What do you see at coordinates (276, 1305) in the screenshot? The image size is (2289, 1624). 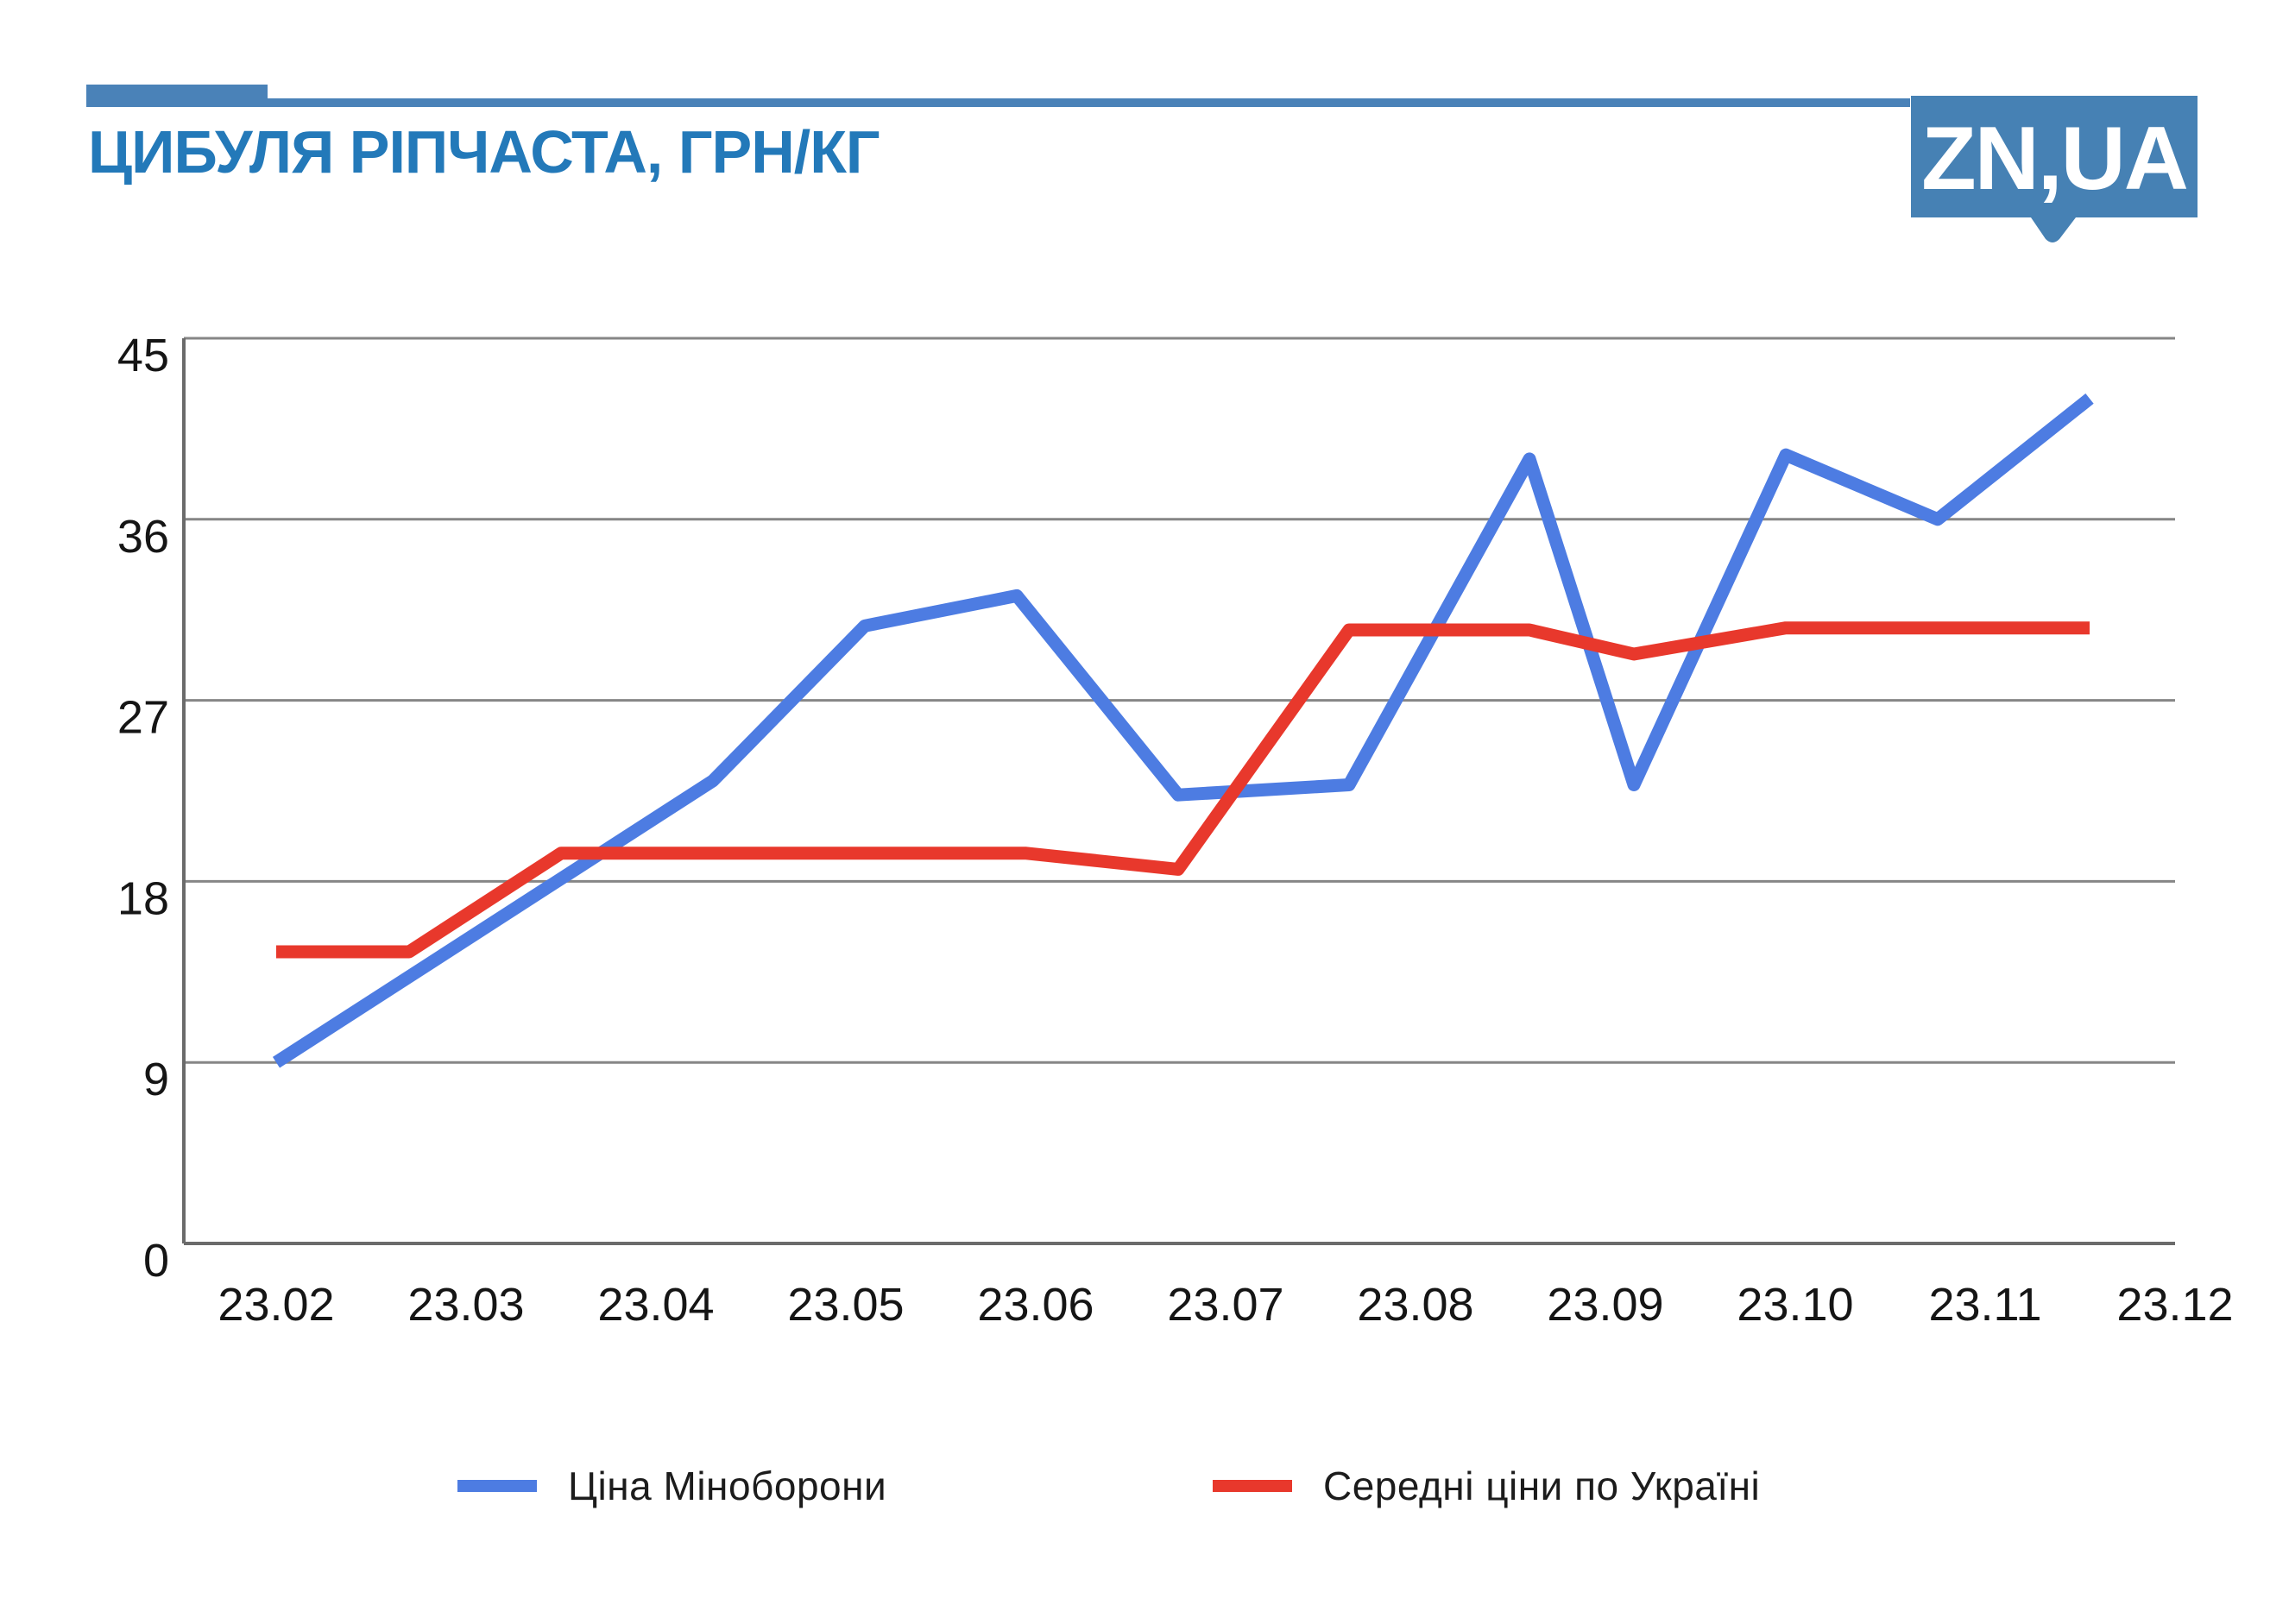 I see `x-tick-label: 23.02` at bounding box center [276, 1305].